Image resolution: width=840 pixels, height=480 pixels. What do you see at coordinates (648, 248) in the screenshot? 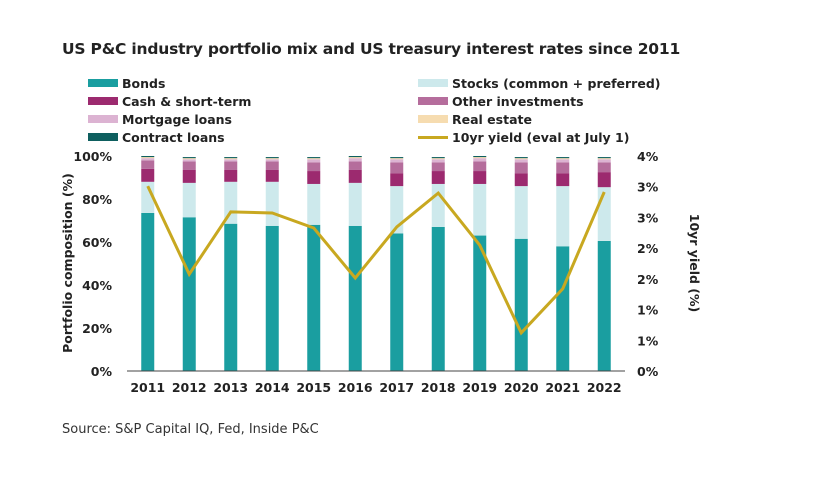
I see `y2-tick-label: 2%` at bounding box center [648, 248].